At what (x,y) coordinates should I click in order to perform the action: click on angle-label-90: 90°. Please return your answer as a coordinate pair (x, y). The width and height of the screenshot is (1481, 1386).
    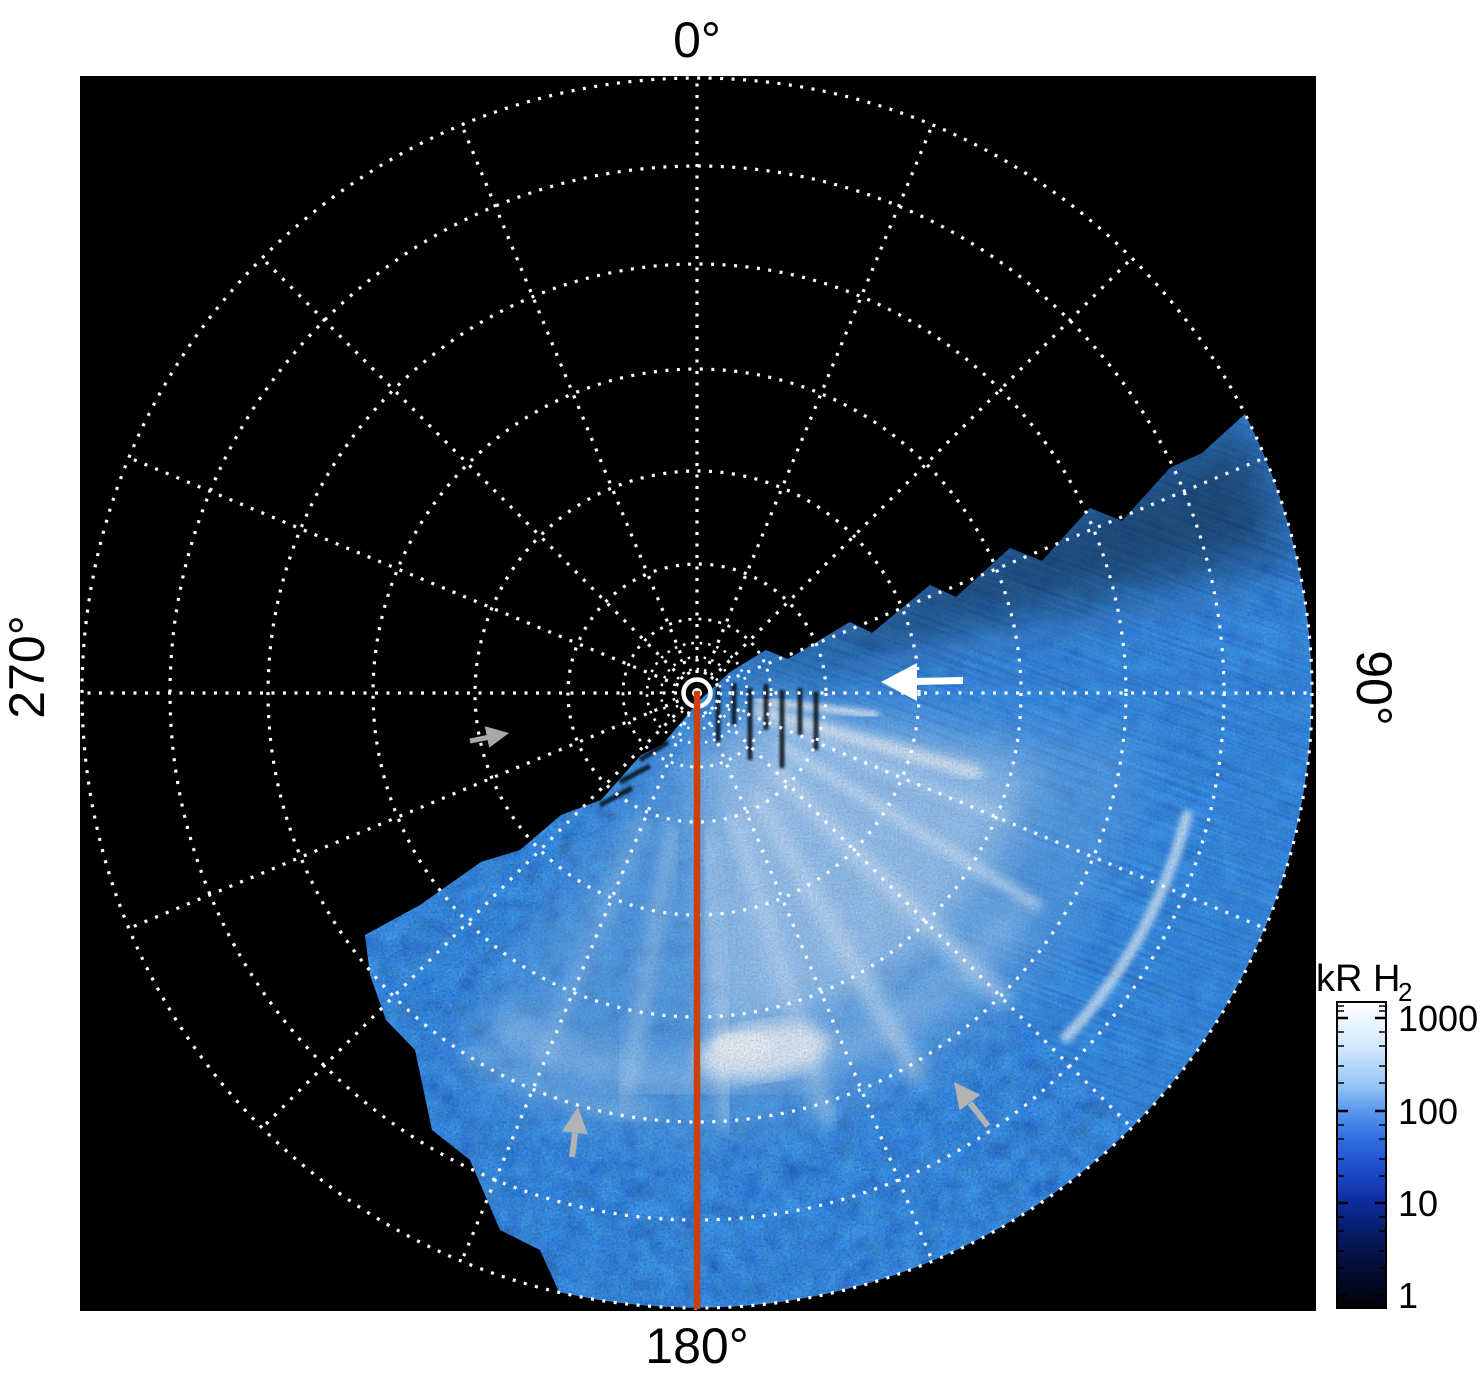
    Looking at the image, I should click on (1374, 688).